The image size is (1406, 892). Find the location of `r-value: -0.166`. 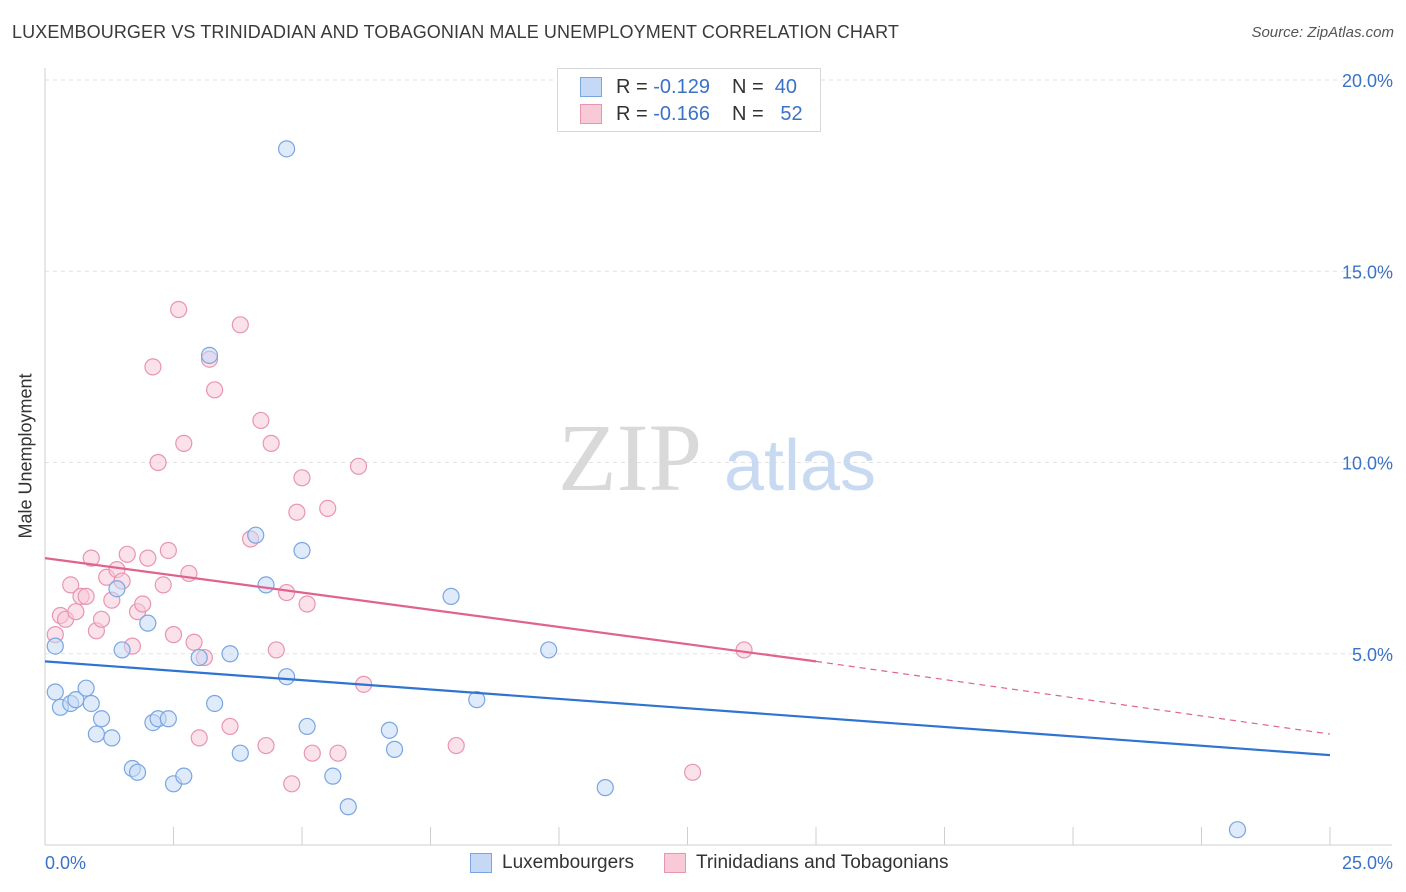

r-value: -0.166 is located at coordinates (681, 113).